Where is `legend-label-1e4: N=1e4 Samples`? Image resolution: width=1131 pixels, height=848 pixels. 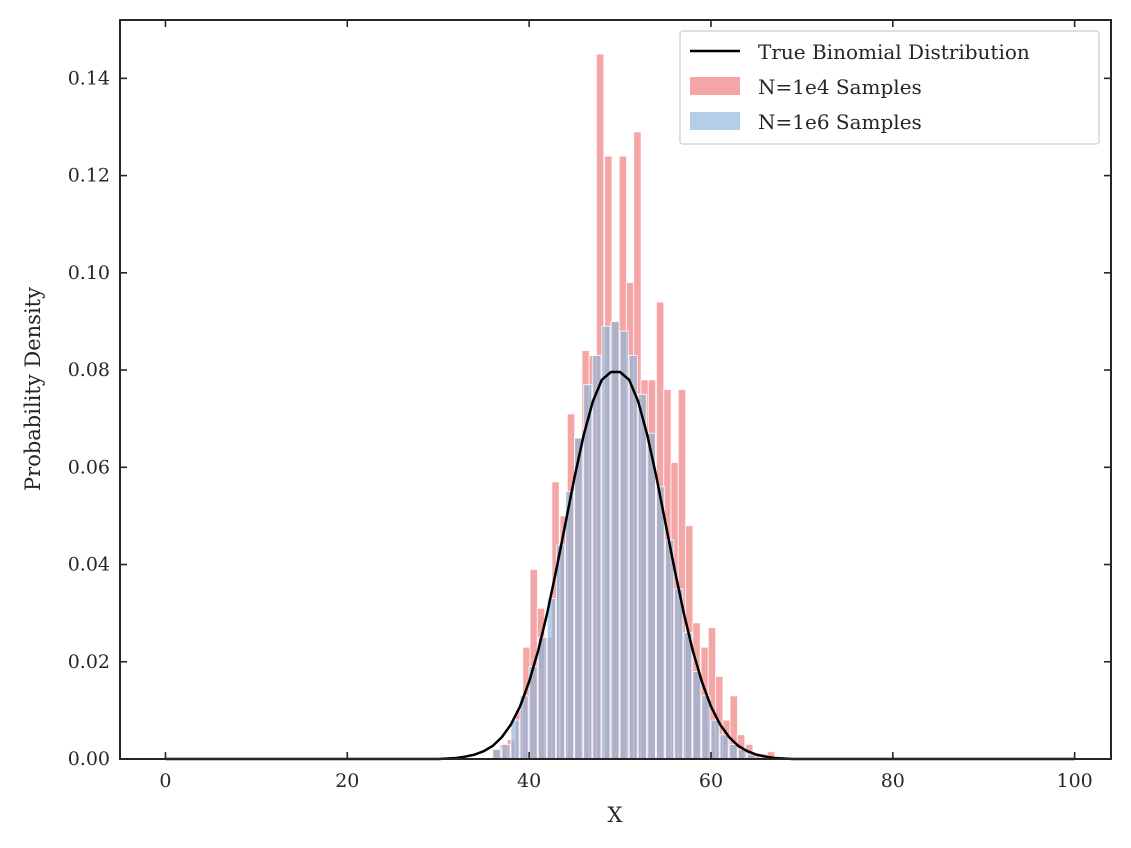
legend-label-1e4: N=1e4 Samples is located at coordinates (840, 87).